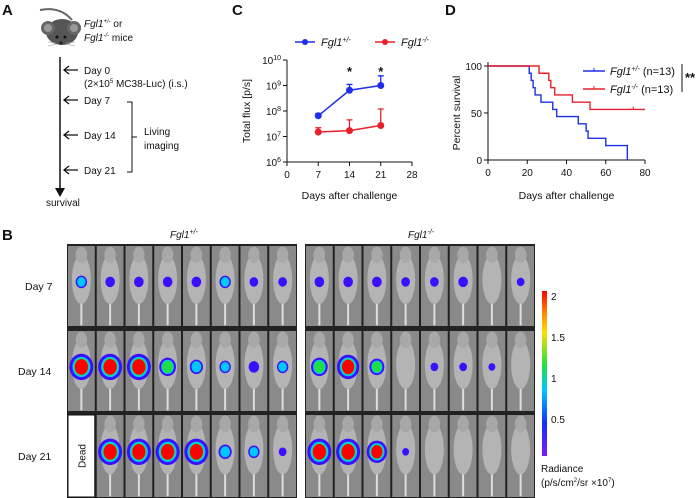  I want to click on colorbar, so click(544, 373).